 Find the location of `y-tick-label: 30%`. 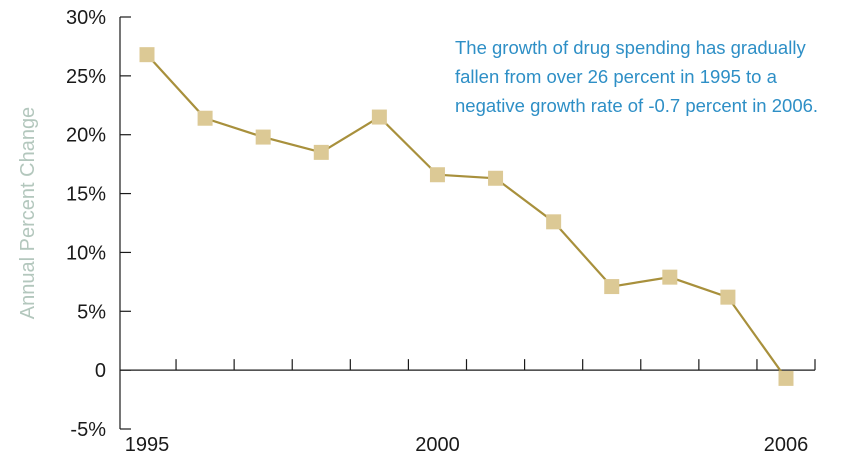

y-tick-label: 30% is located at coordinates (86, 18).